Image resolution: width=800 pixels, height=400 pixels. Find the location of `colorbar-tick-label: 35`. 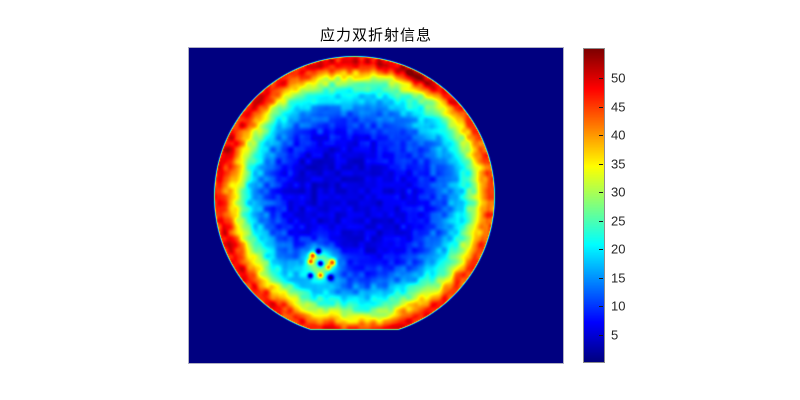

colorbar-tick-label: 35 is located at coordinates (618, 164).